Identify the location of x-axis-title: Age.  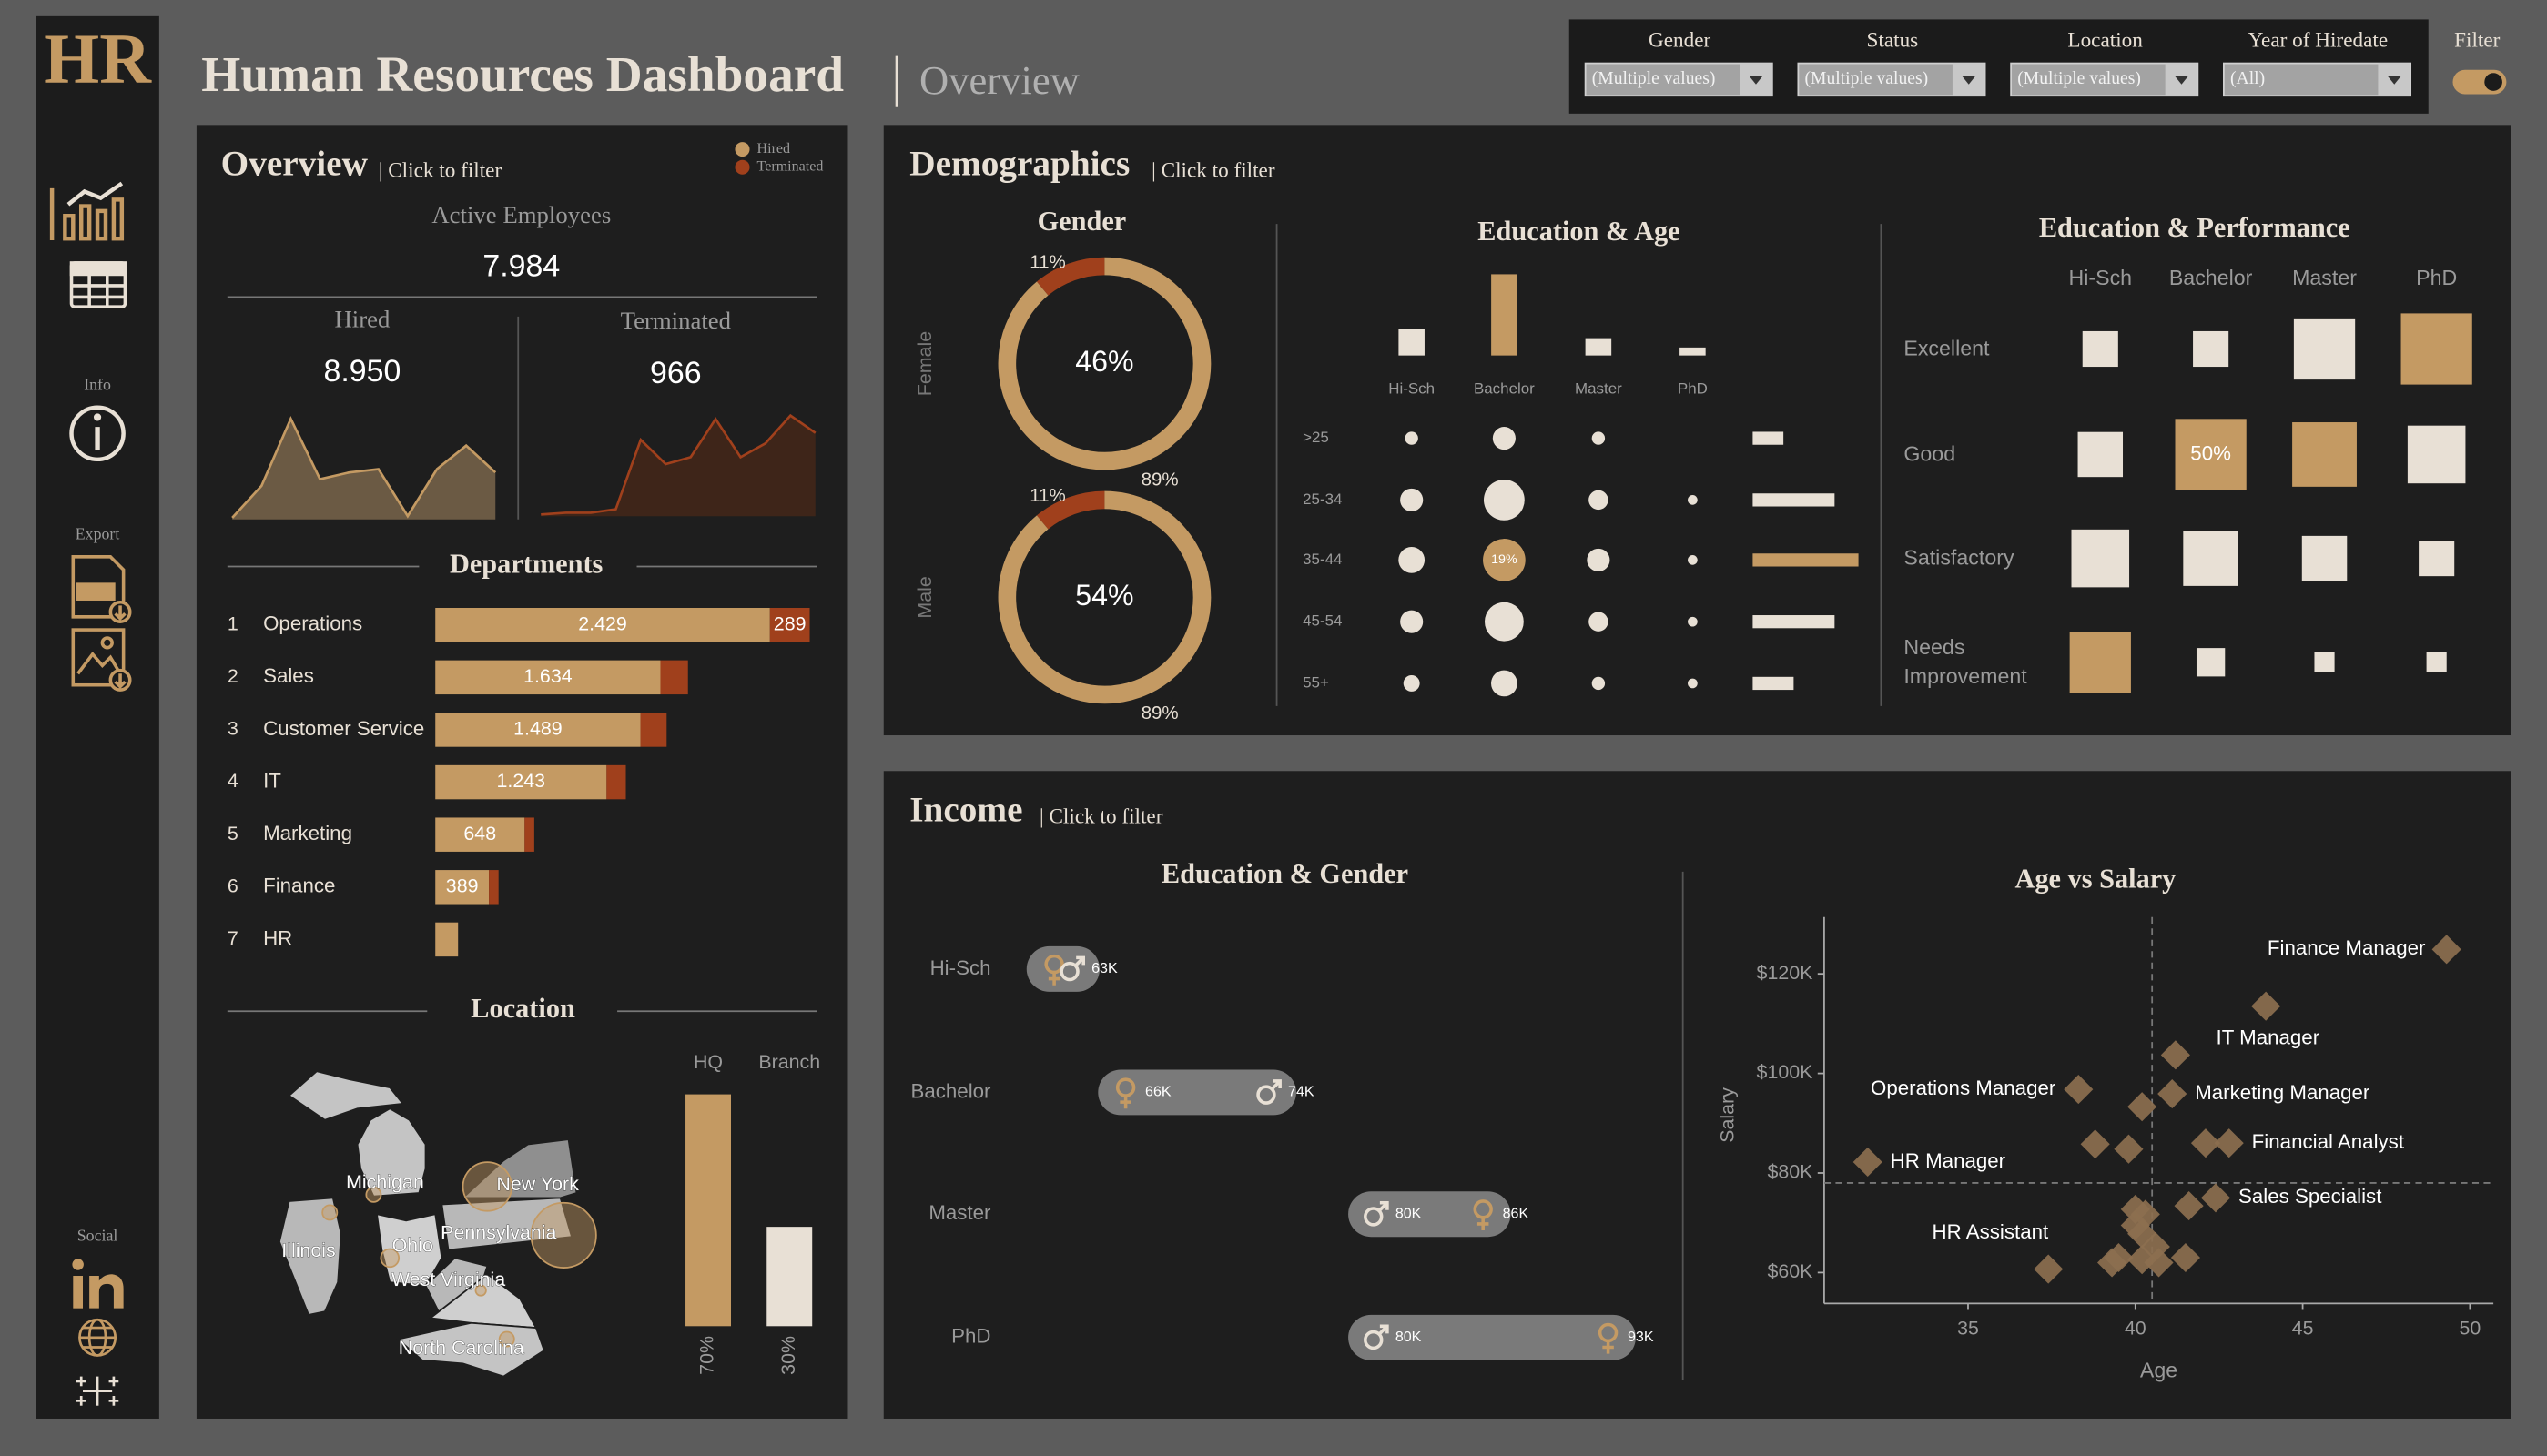
(2159, 1370).